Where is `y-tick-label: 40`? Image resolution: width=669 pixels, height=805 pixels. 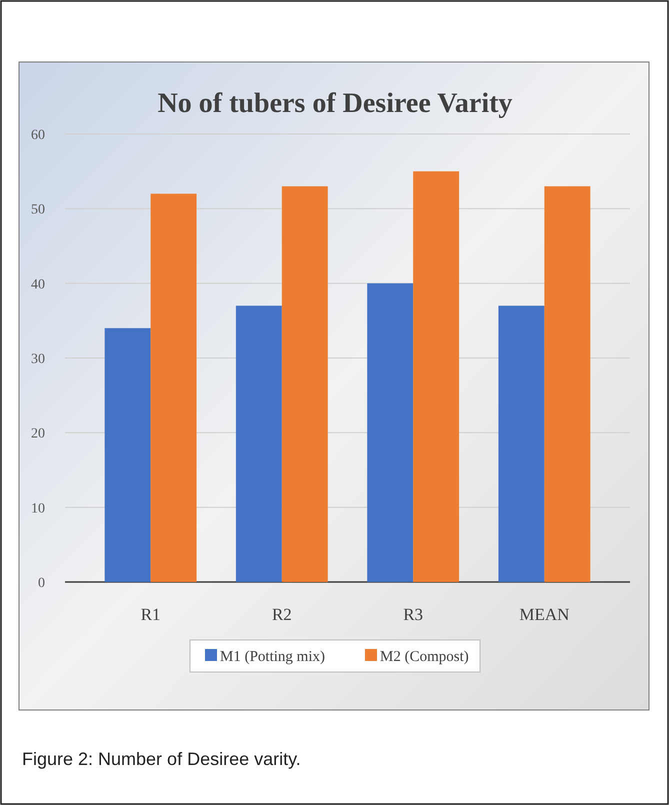 y-tick-label: 40 is located at coordinates (38, 284).